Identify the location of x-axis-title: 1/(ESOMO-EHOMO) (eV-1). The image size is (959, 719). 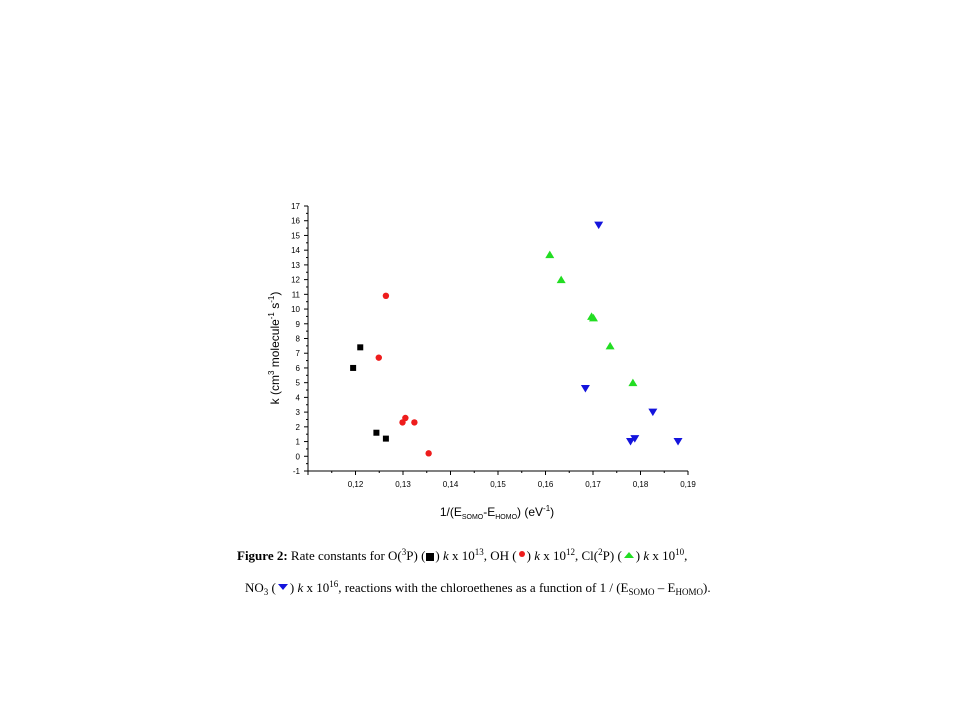
(497, 512).